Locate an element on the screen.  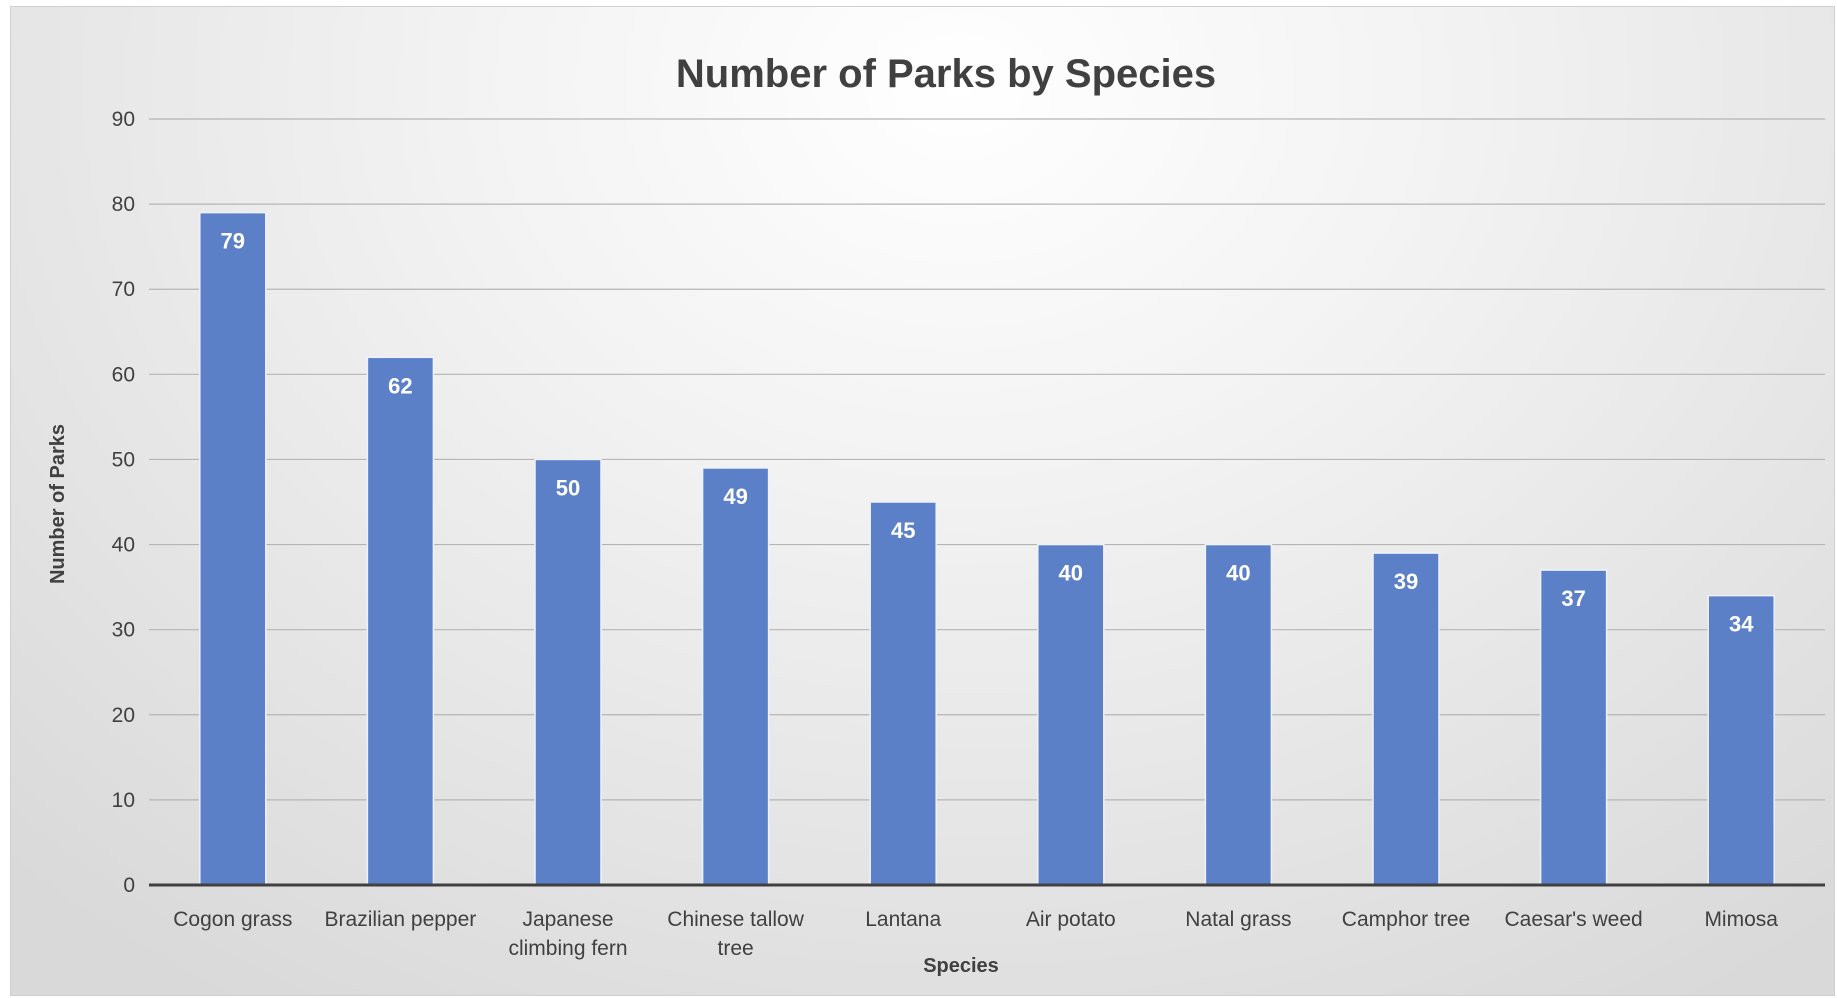
x-axis-title: Species is located at coordinates (961, 966).